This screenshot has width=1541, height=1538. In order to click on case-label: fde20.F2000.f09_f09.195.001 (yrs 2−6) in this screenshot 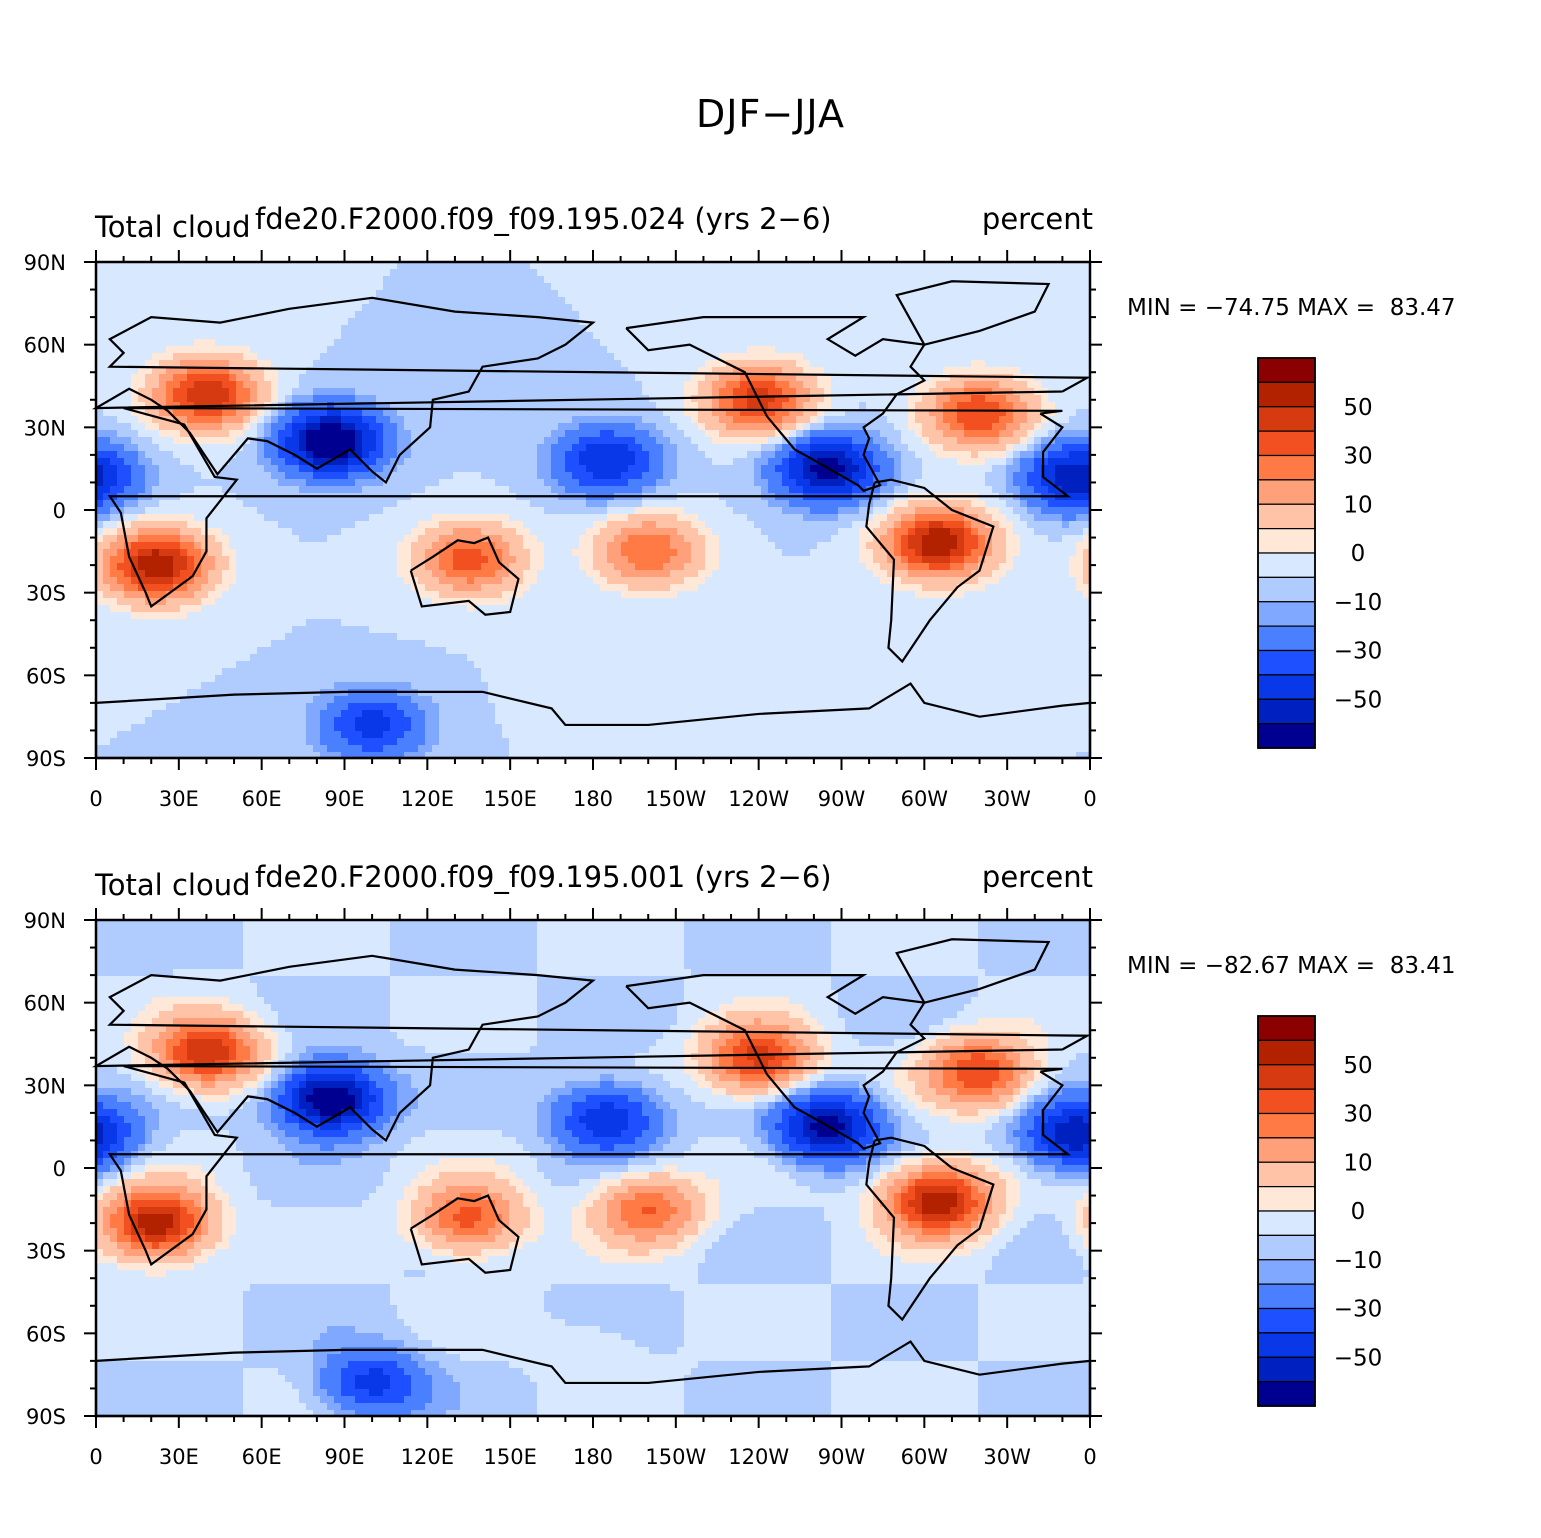, I will do `click(600, 877)`.